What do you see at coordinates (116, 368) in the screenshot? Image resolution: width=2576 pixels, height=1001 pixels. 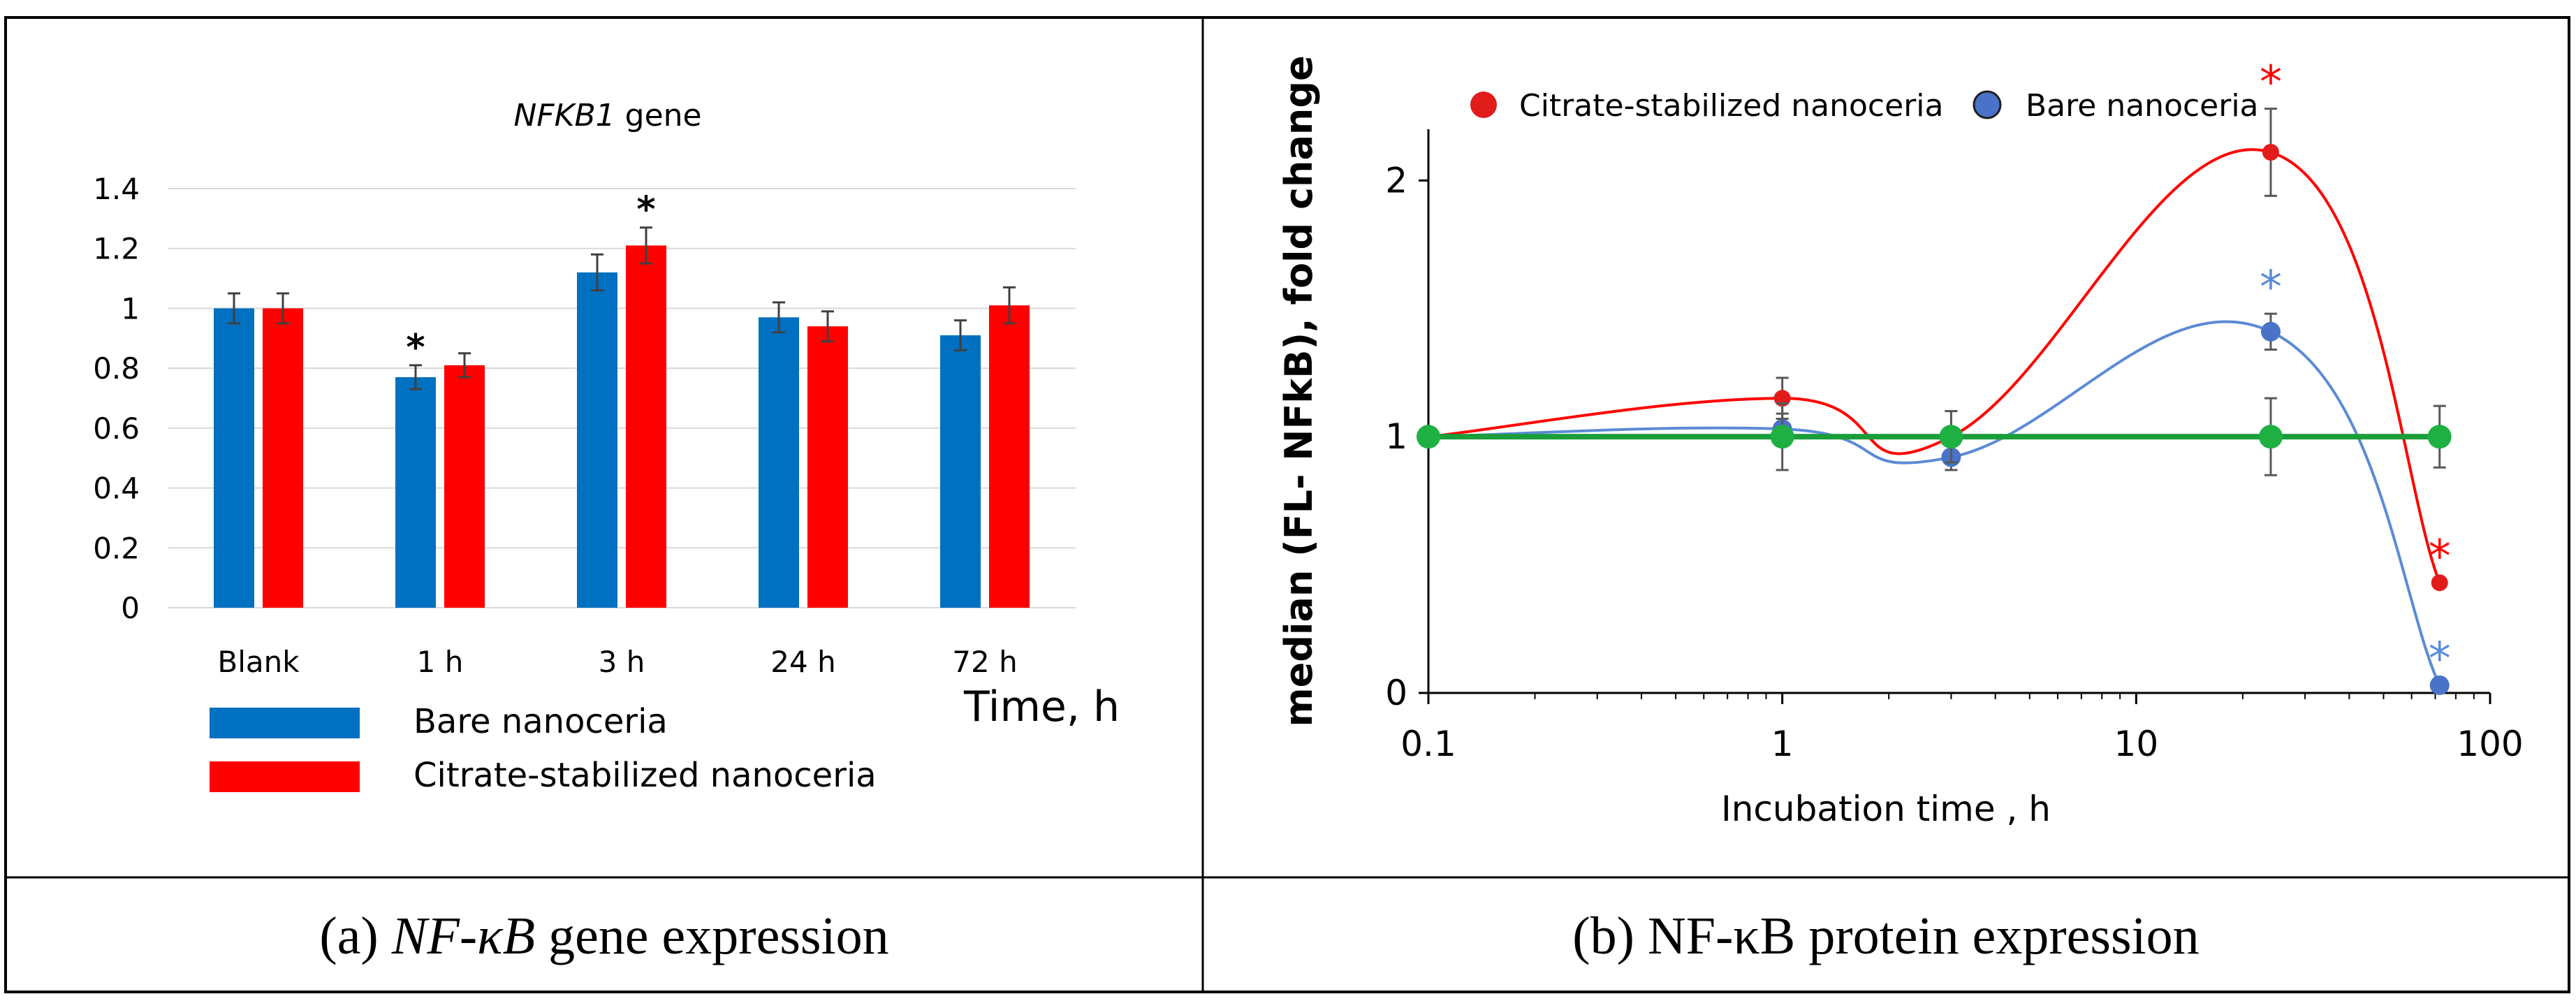 I see `y-tick-label-a: 0.8` at bounding box center [116, 368].